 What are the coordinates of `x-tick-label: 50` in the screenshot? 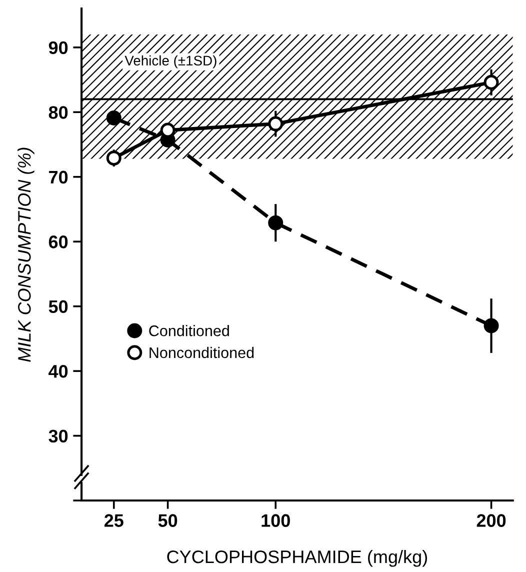 It's located at (168, 520).